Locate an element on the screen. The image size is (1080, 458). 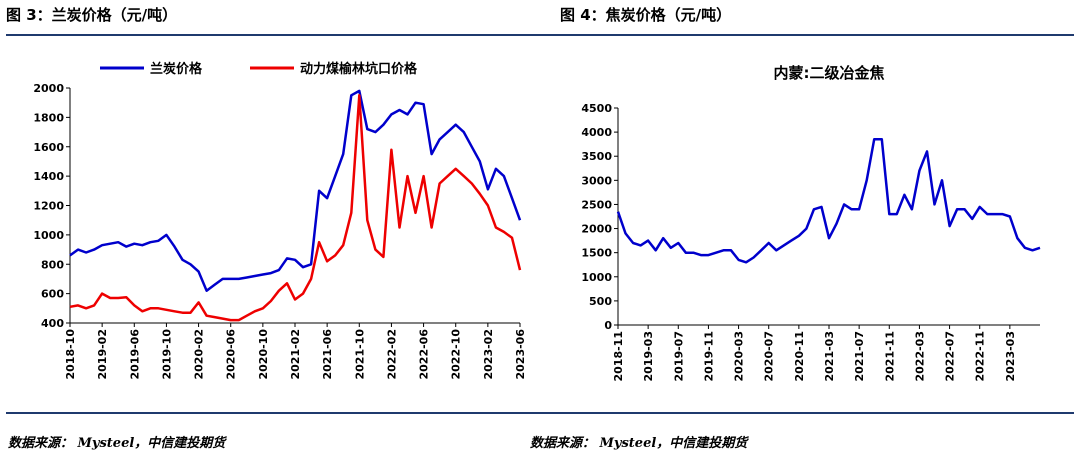
y-tick-label: 1600 is located at coordinates (48, 147).